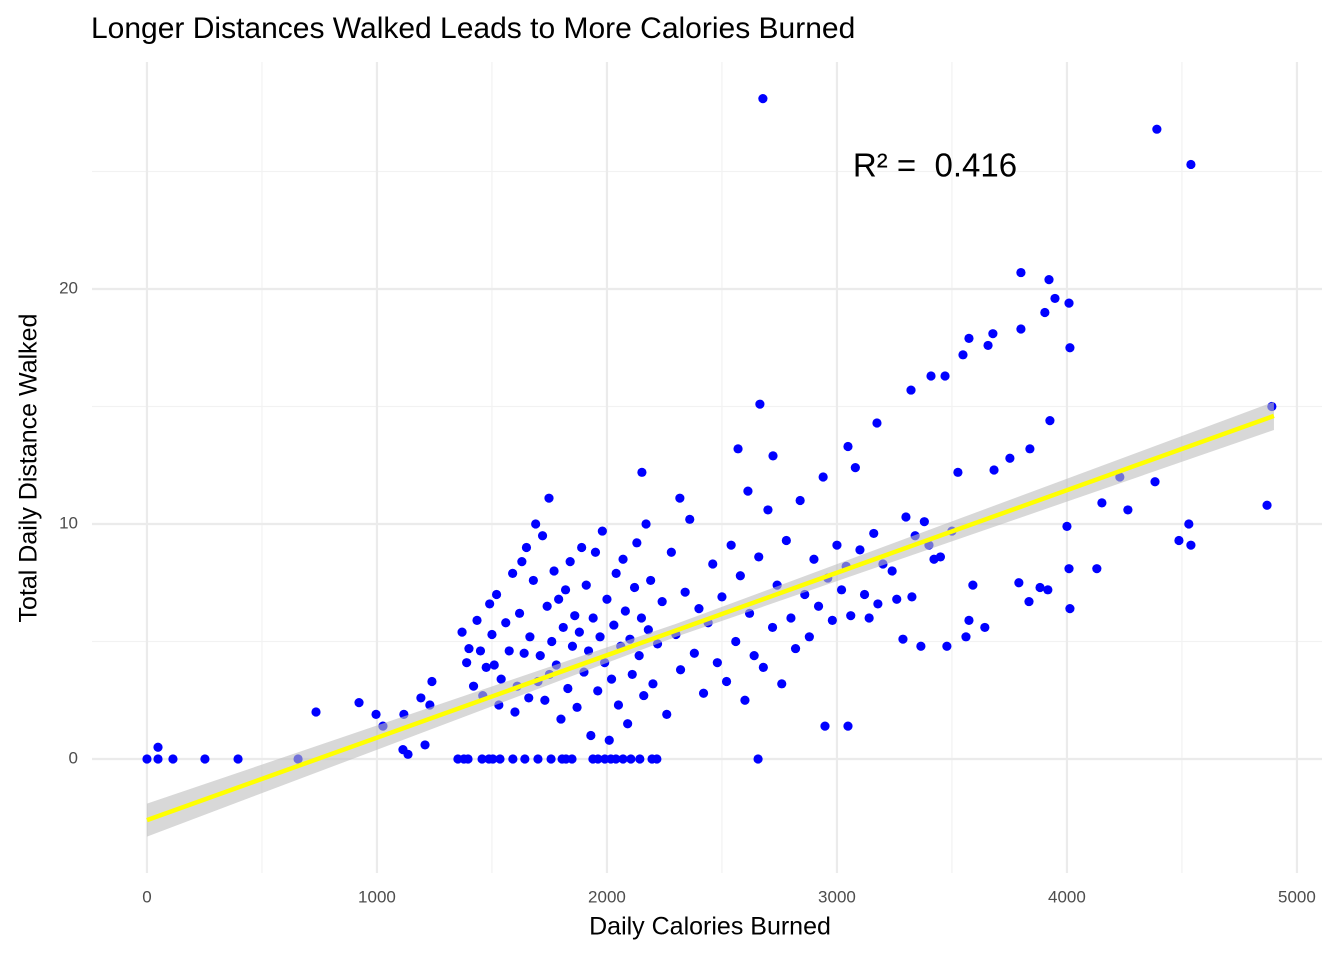 The height and width of the screenshot is (960, 1344). Describe the element at coordinates (377, 896) in the screenshot. I see `x-tick-label: 1000` at that location.